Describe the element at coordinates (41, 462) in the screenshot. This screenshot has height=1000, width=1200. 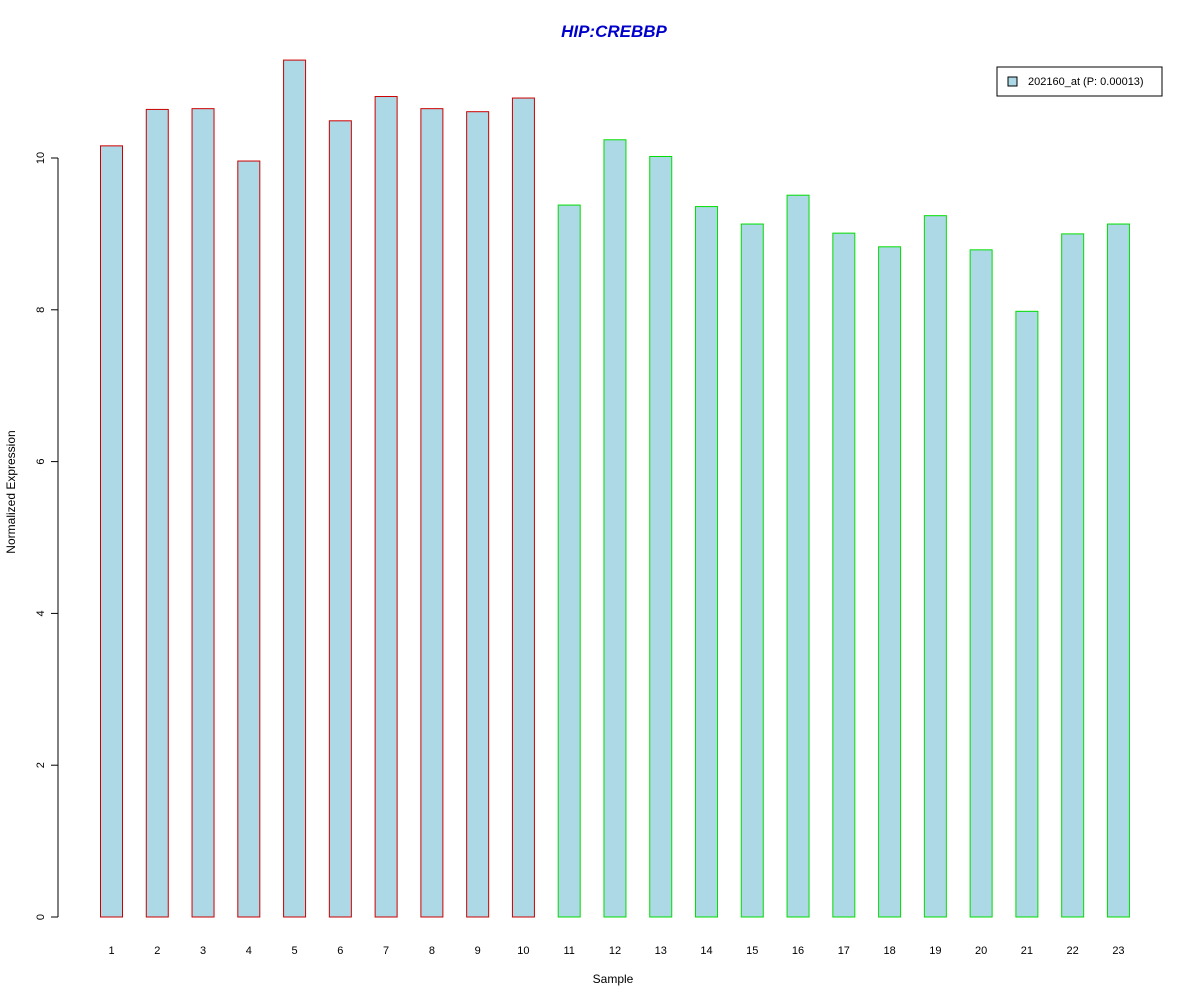
I see `y-tick-label: 6` at that location.